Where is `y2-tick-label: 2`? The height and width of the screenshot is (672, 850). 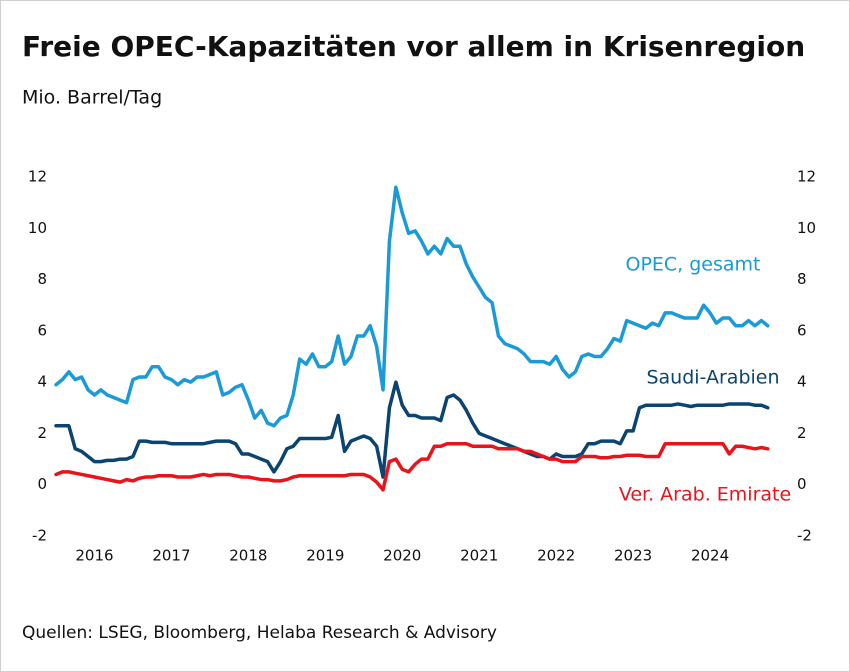
y2-tick-label: 2 is located at coordinates (802, 433).